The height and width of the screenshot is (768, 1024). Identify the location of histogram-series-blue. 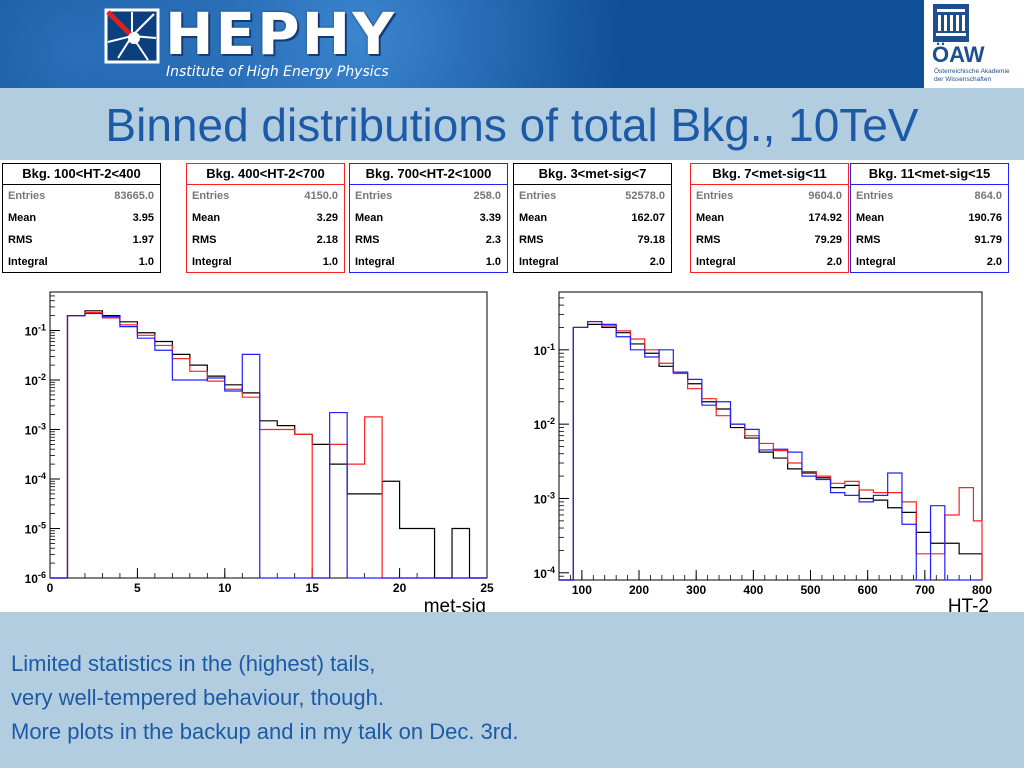
(268, 445).